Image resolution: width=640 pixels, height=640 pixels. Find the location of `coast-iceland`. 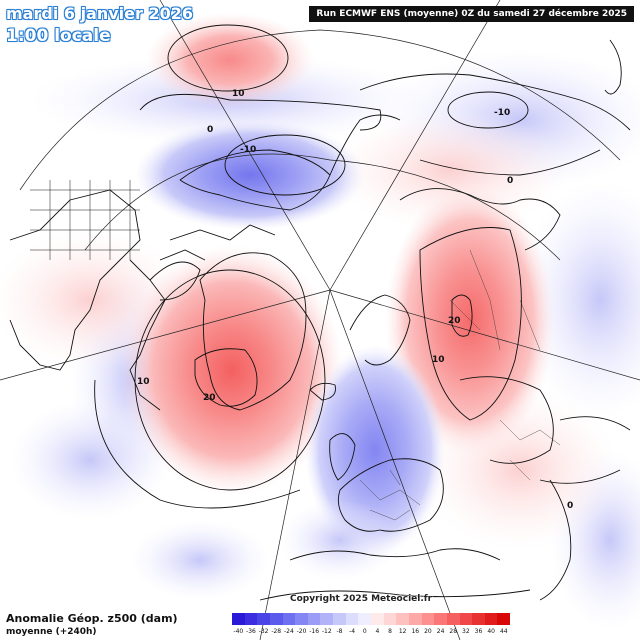

coast-iceland is located at coordinates (322, 391).